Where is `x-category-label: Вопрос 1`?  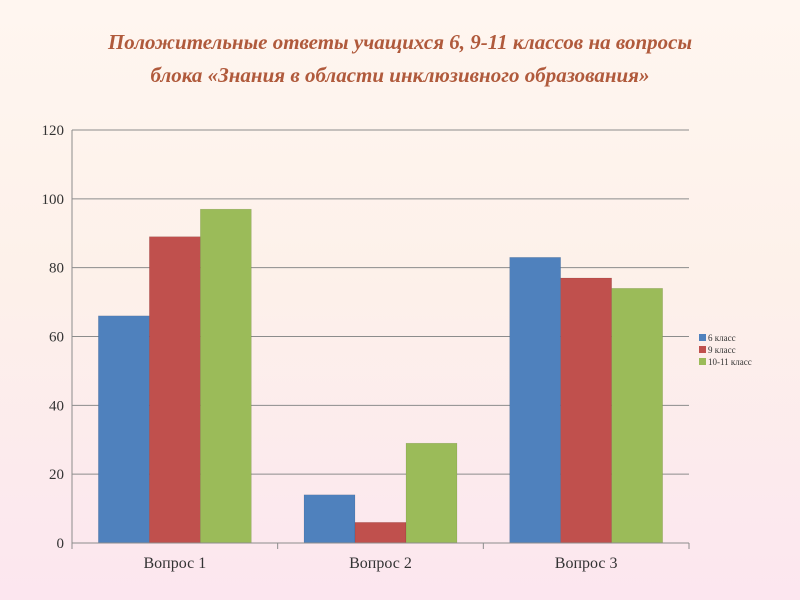
x-category-label: Вопрос 1 is located at coordinates (174, 563).